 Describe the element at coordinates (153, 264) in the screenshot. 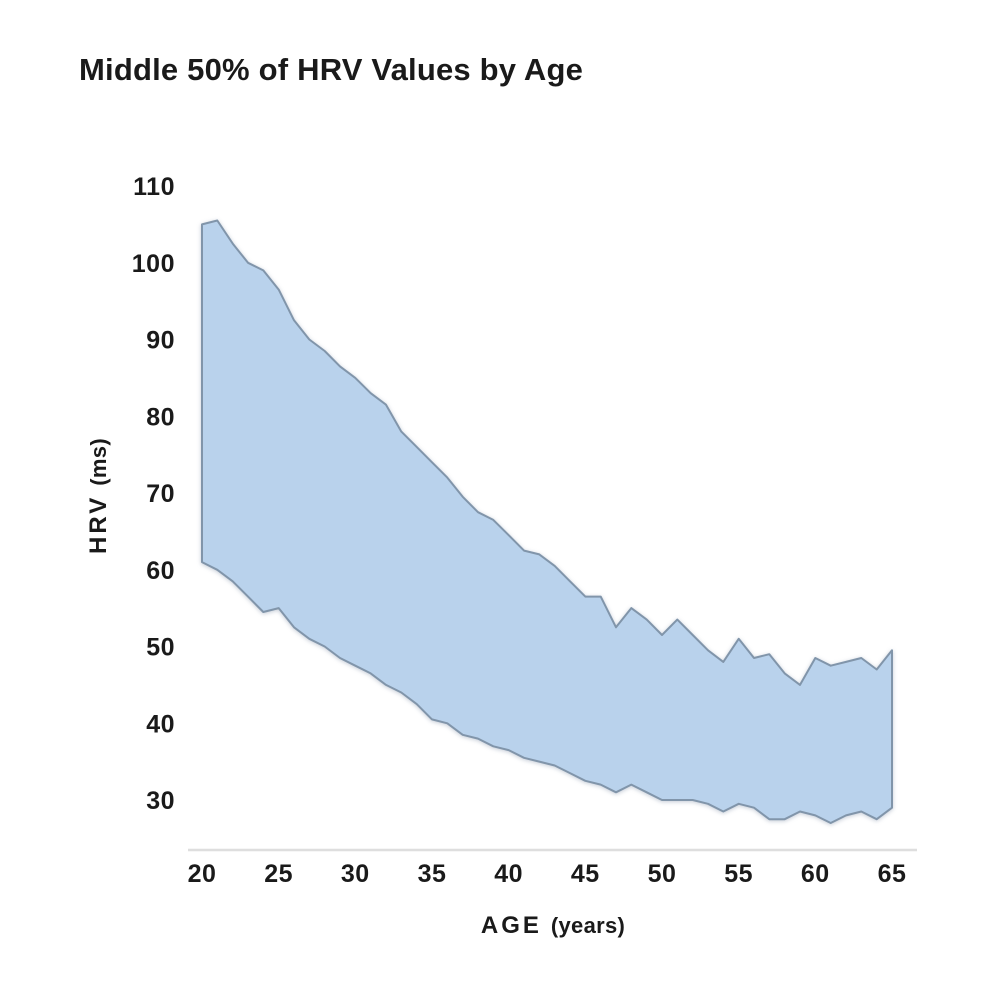

I see `y-tick-label: 100` at that location.